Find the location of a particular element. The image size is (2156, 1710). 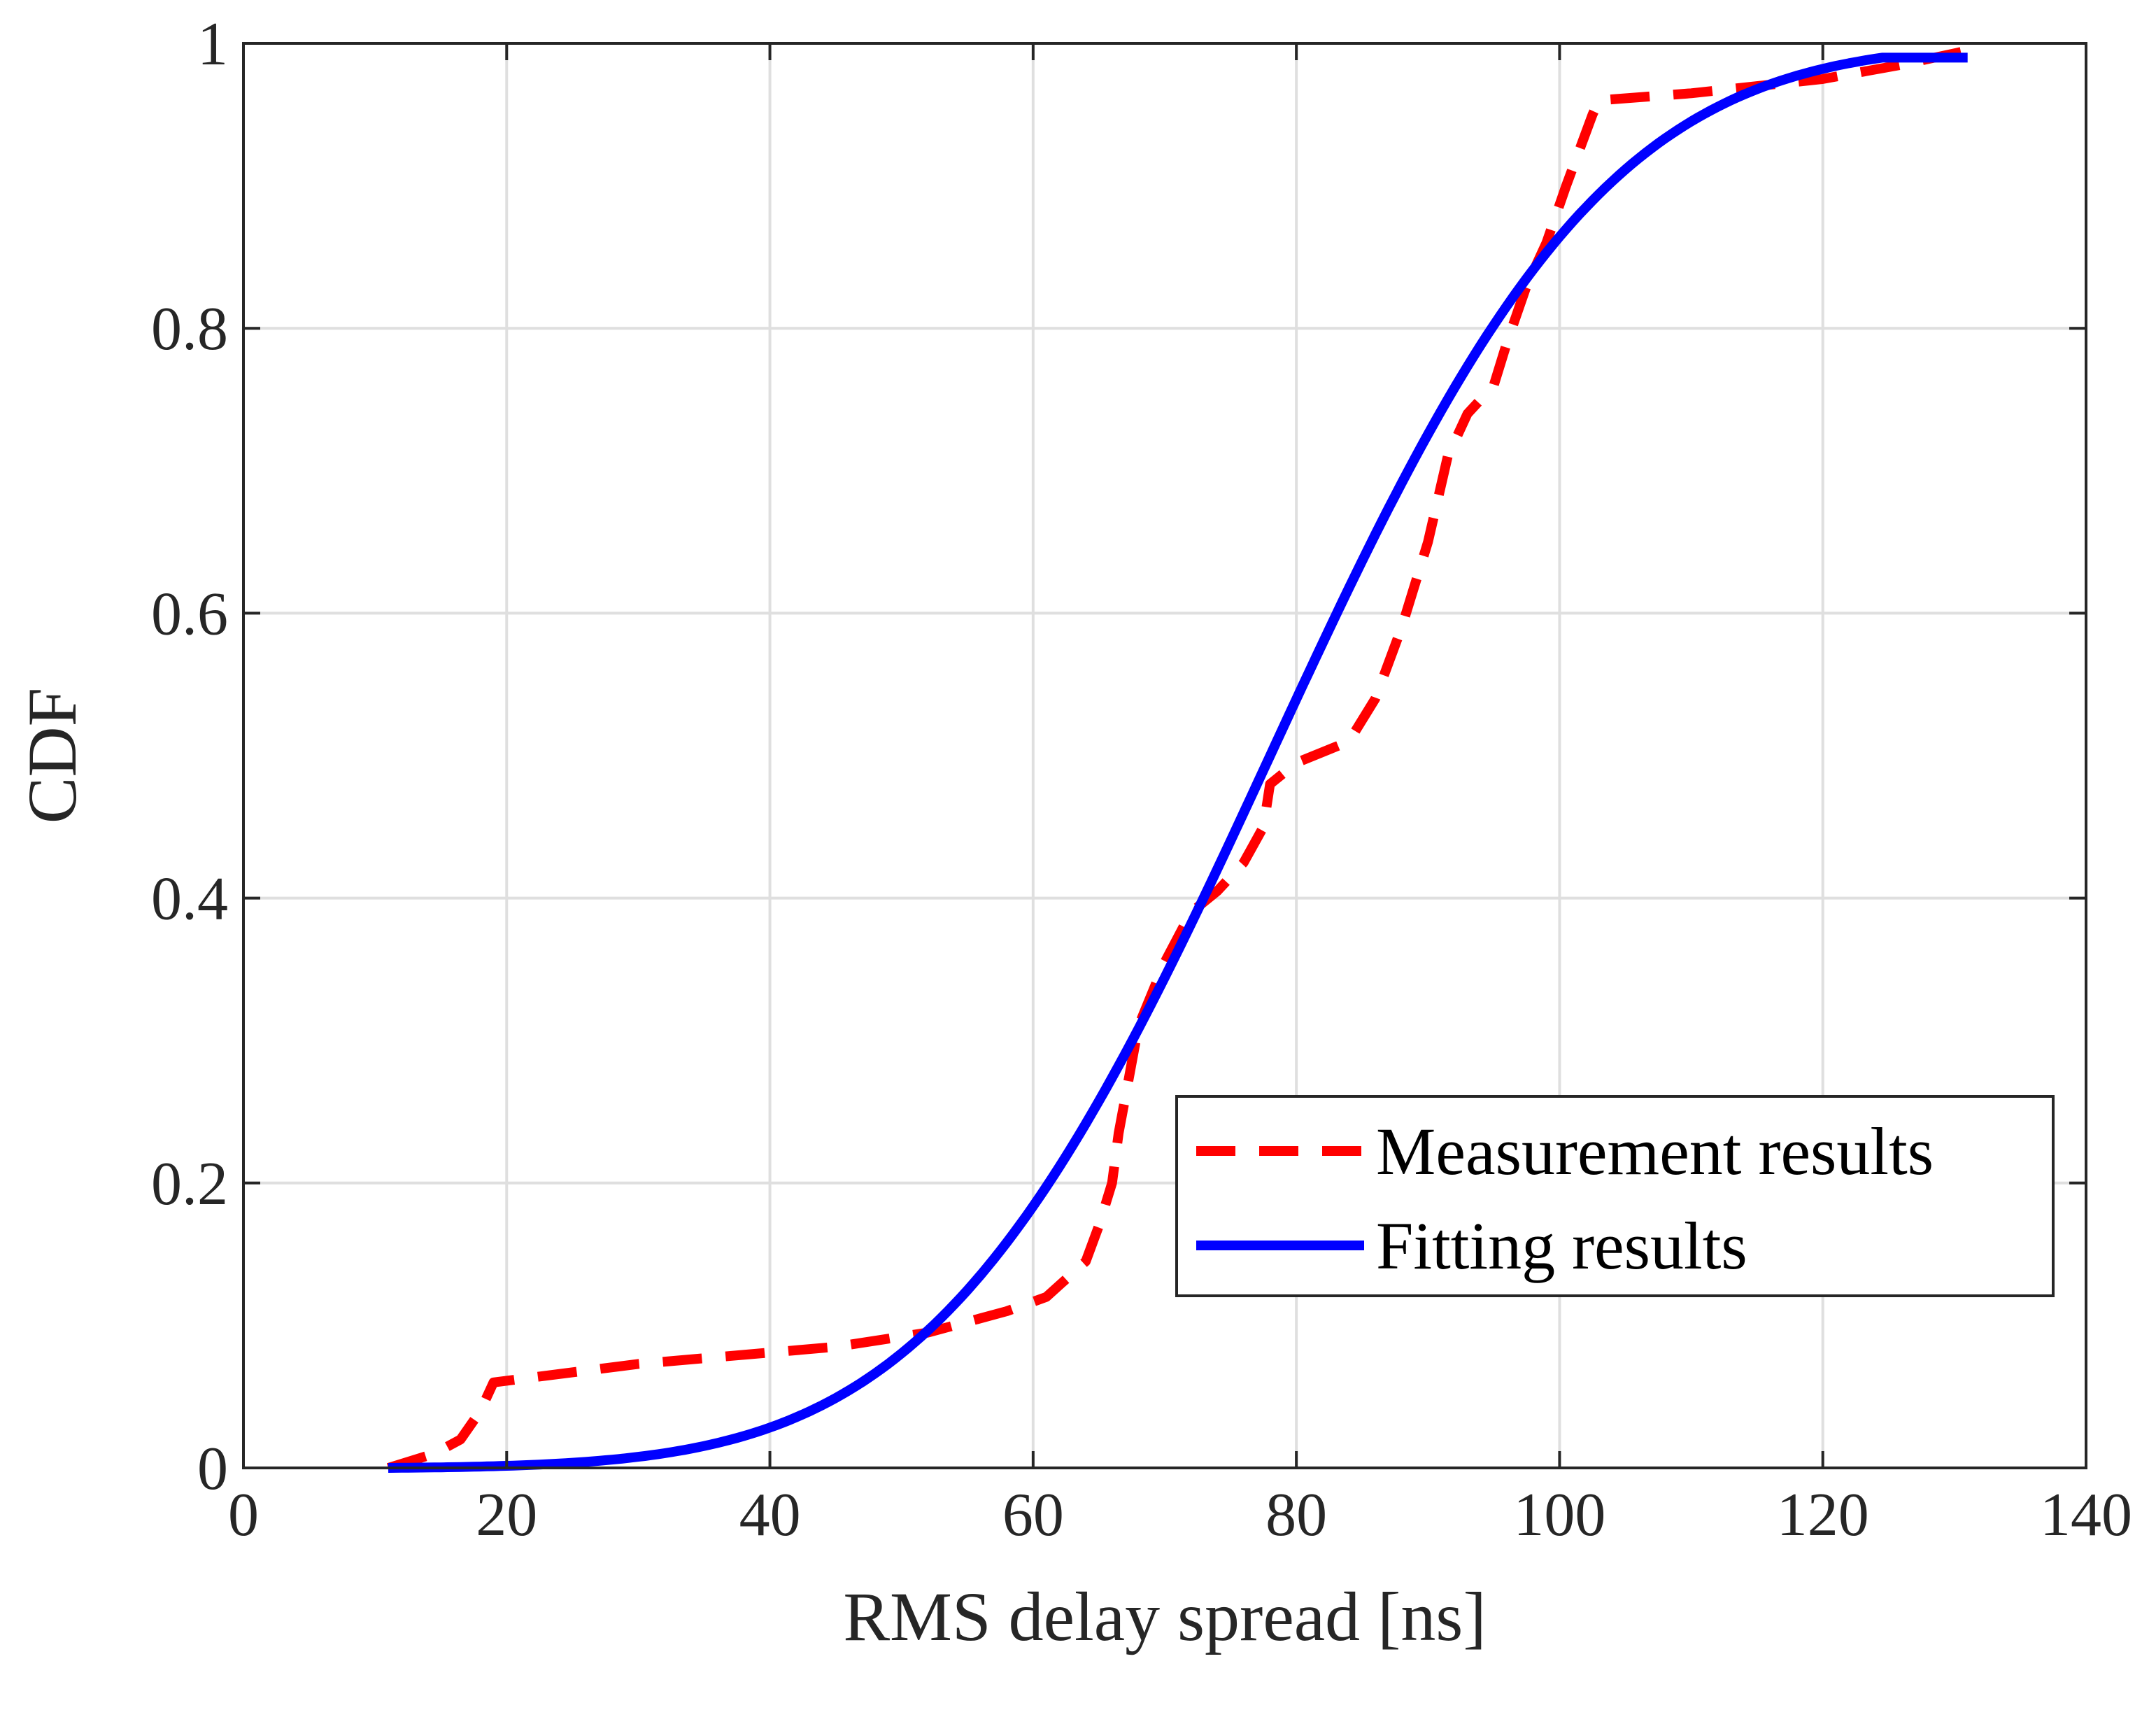

x-tick-label: 140 is located at coordinates (2086, 1515).